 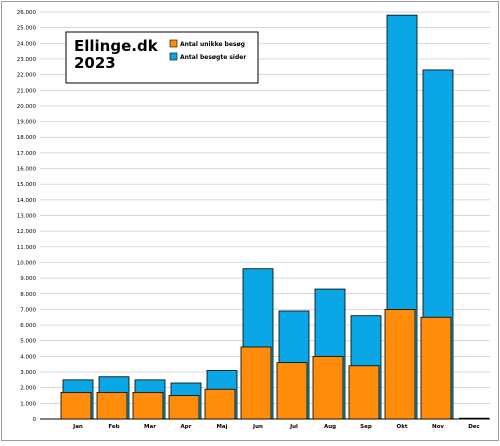 I want to click on y-tick-label: 15.000, so click(x=27, y=185).